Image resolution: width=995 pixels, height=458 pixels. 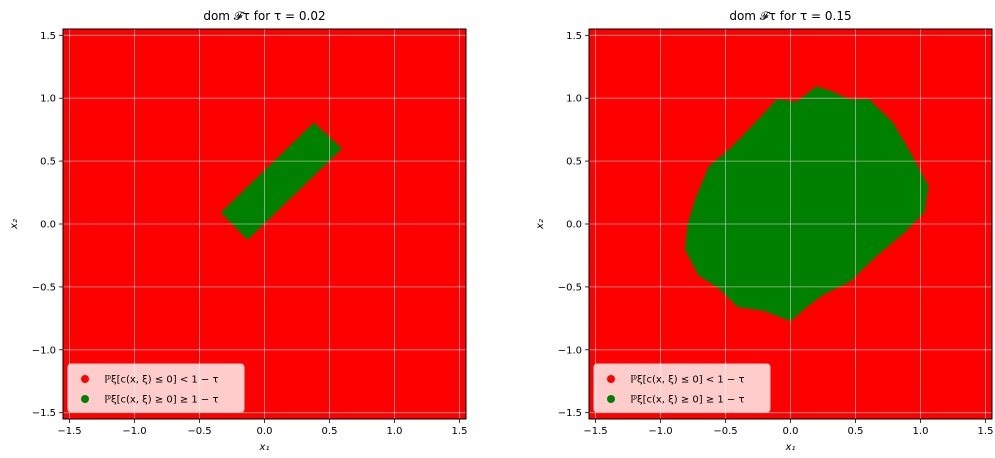 What do you see at coordinates (281, 181) in the screenshot?
I see `feasible-region` at bounding box center [281, 181].